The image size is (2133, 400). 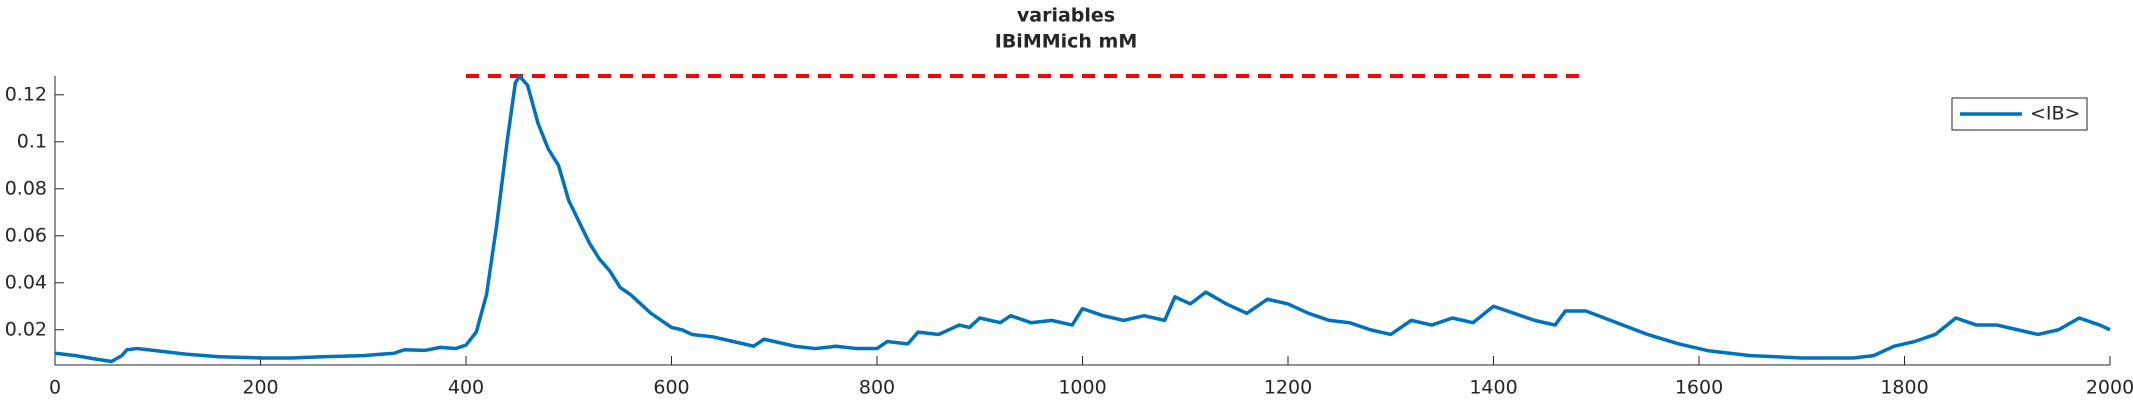 What do you see at coordinates (1904, 388) in the screenshot?
I see `x-tick-label: 1800` at bounding box center [1904, 388].